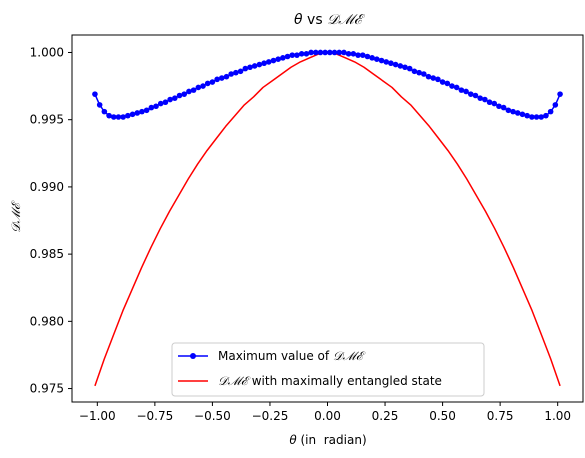 The height and width of the screenshot is (458, 585). I want to click on xlabel-rest: (in radian), so click(332, 440).